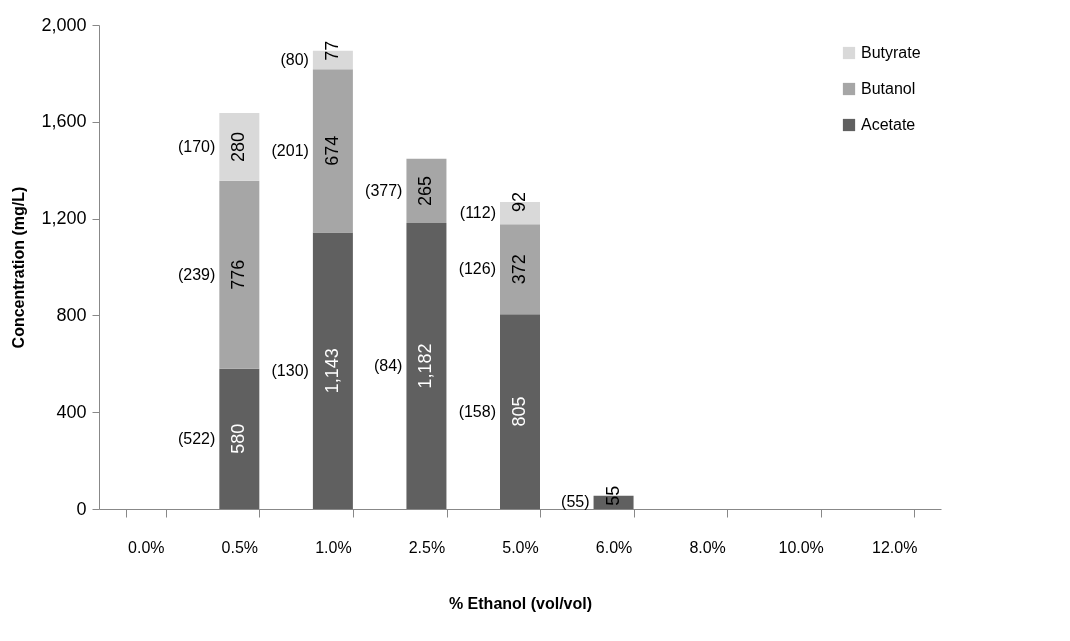 The height and width of the screenshot is (641, 1070). Describe the element at coordinates (614, 547) in the screenshot. I see `x-tick-label: 6.0%` at that location.